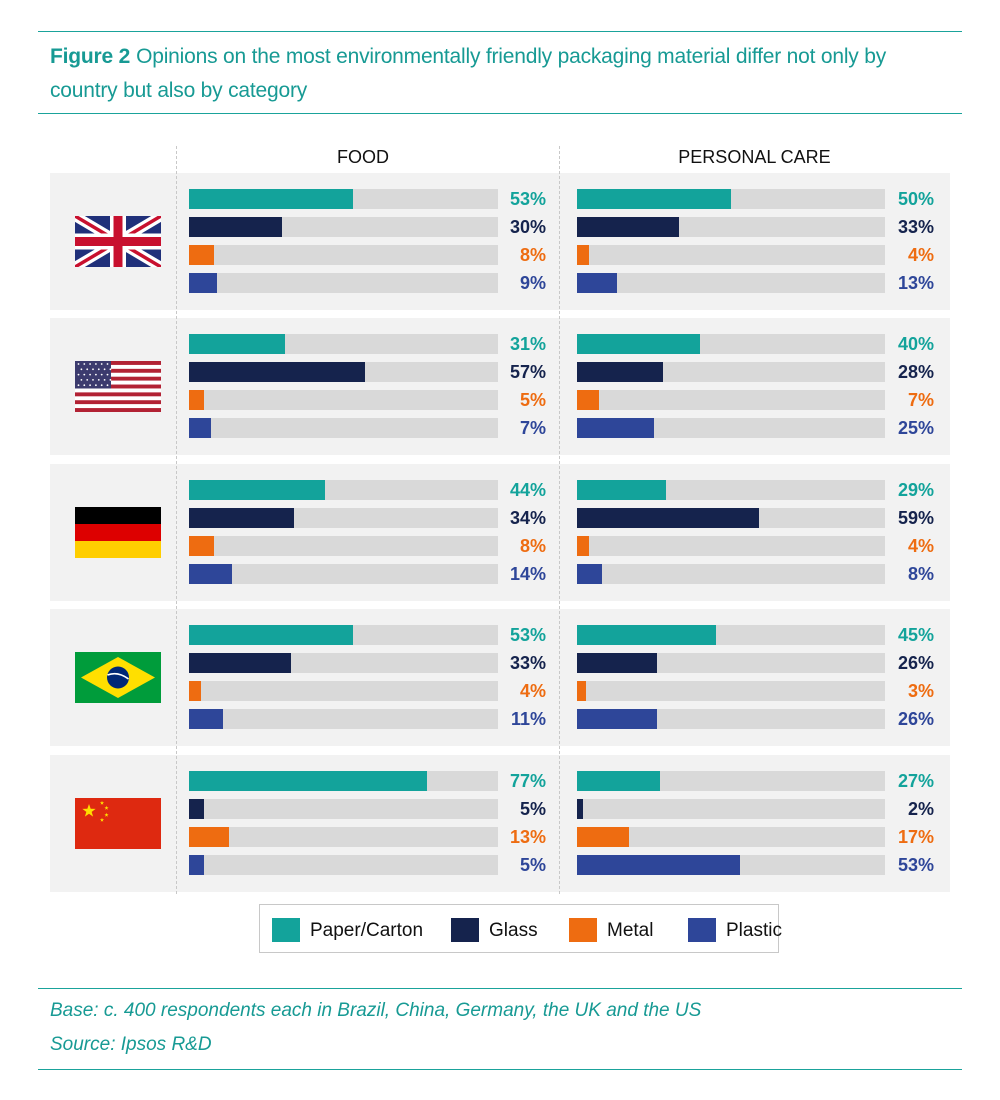 The width and height of the screenshot is (1000, 1100). I want to click on bar-china-personal-care-glass, so click(580, 809).